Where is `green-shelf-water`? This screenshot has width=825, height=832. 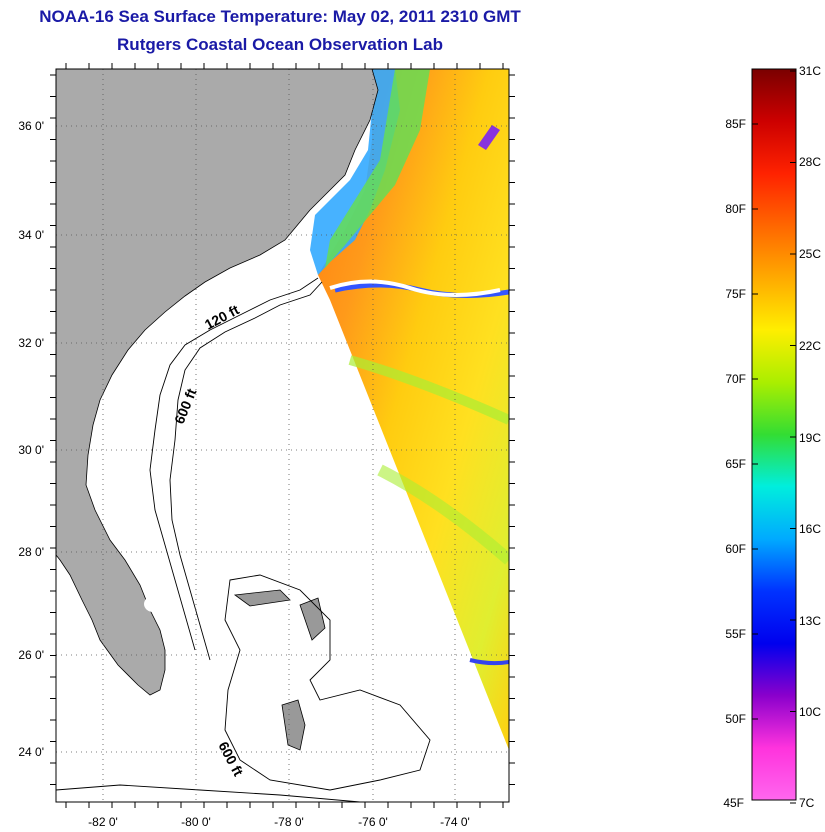 green-shelf-water is located at coordinates (377, 168).